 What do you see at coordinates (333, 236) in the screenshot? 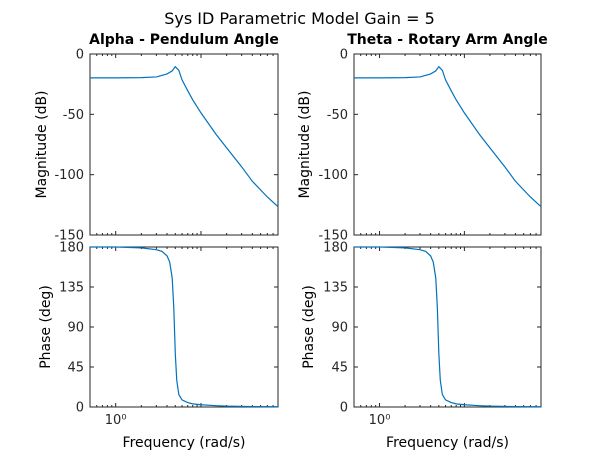
I see `theta-magnitude-ytick-label: -150` at bounding box center [333, 236].